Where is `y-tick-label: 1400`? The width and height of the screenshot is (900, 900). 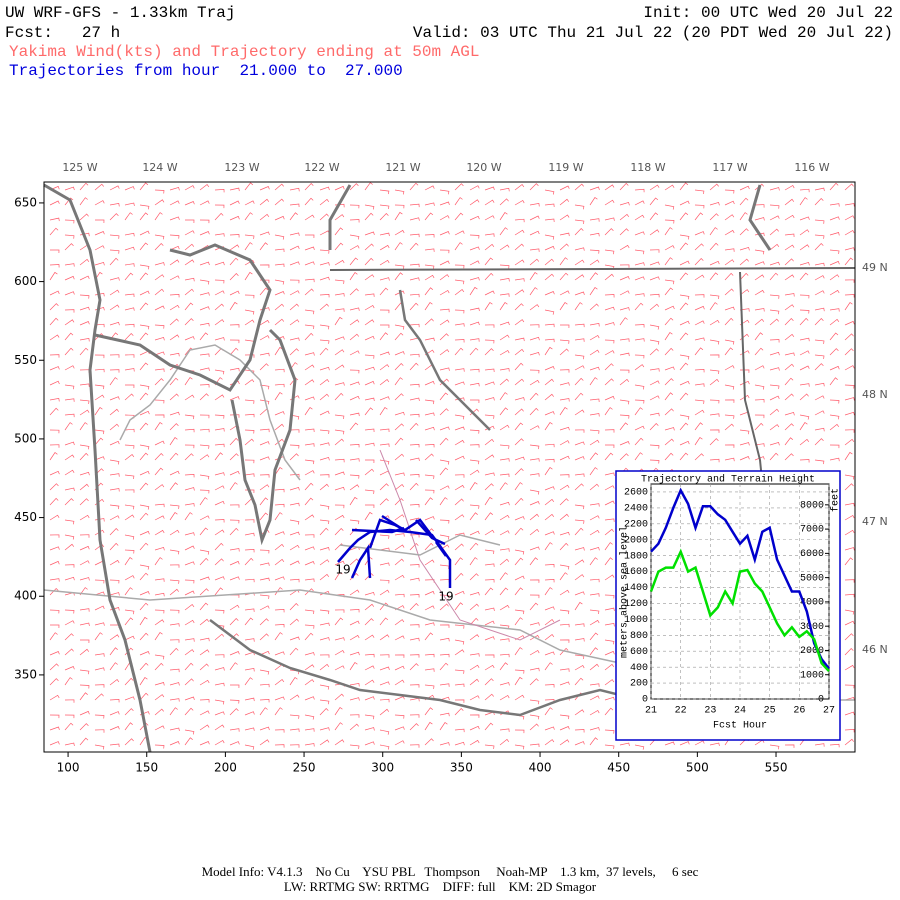
y-tick-label: 1400 is located at coordinates (636, 588).